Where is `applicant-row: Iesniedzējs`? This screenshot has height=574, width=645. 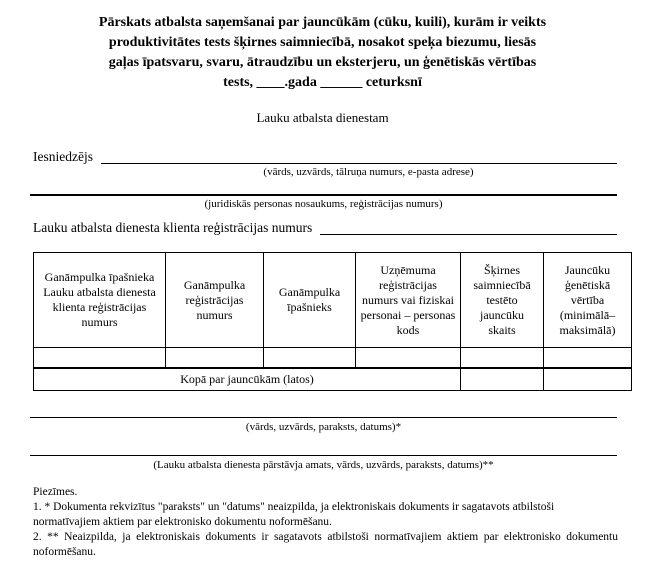
applicant-row: Iesniedzējs is located at coordinates (325, 156).